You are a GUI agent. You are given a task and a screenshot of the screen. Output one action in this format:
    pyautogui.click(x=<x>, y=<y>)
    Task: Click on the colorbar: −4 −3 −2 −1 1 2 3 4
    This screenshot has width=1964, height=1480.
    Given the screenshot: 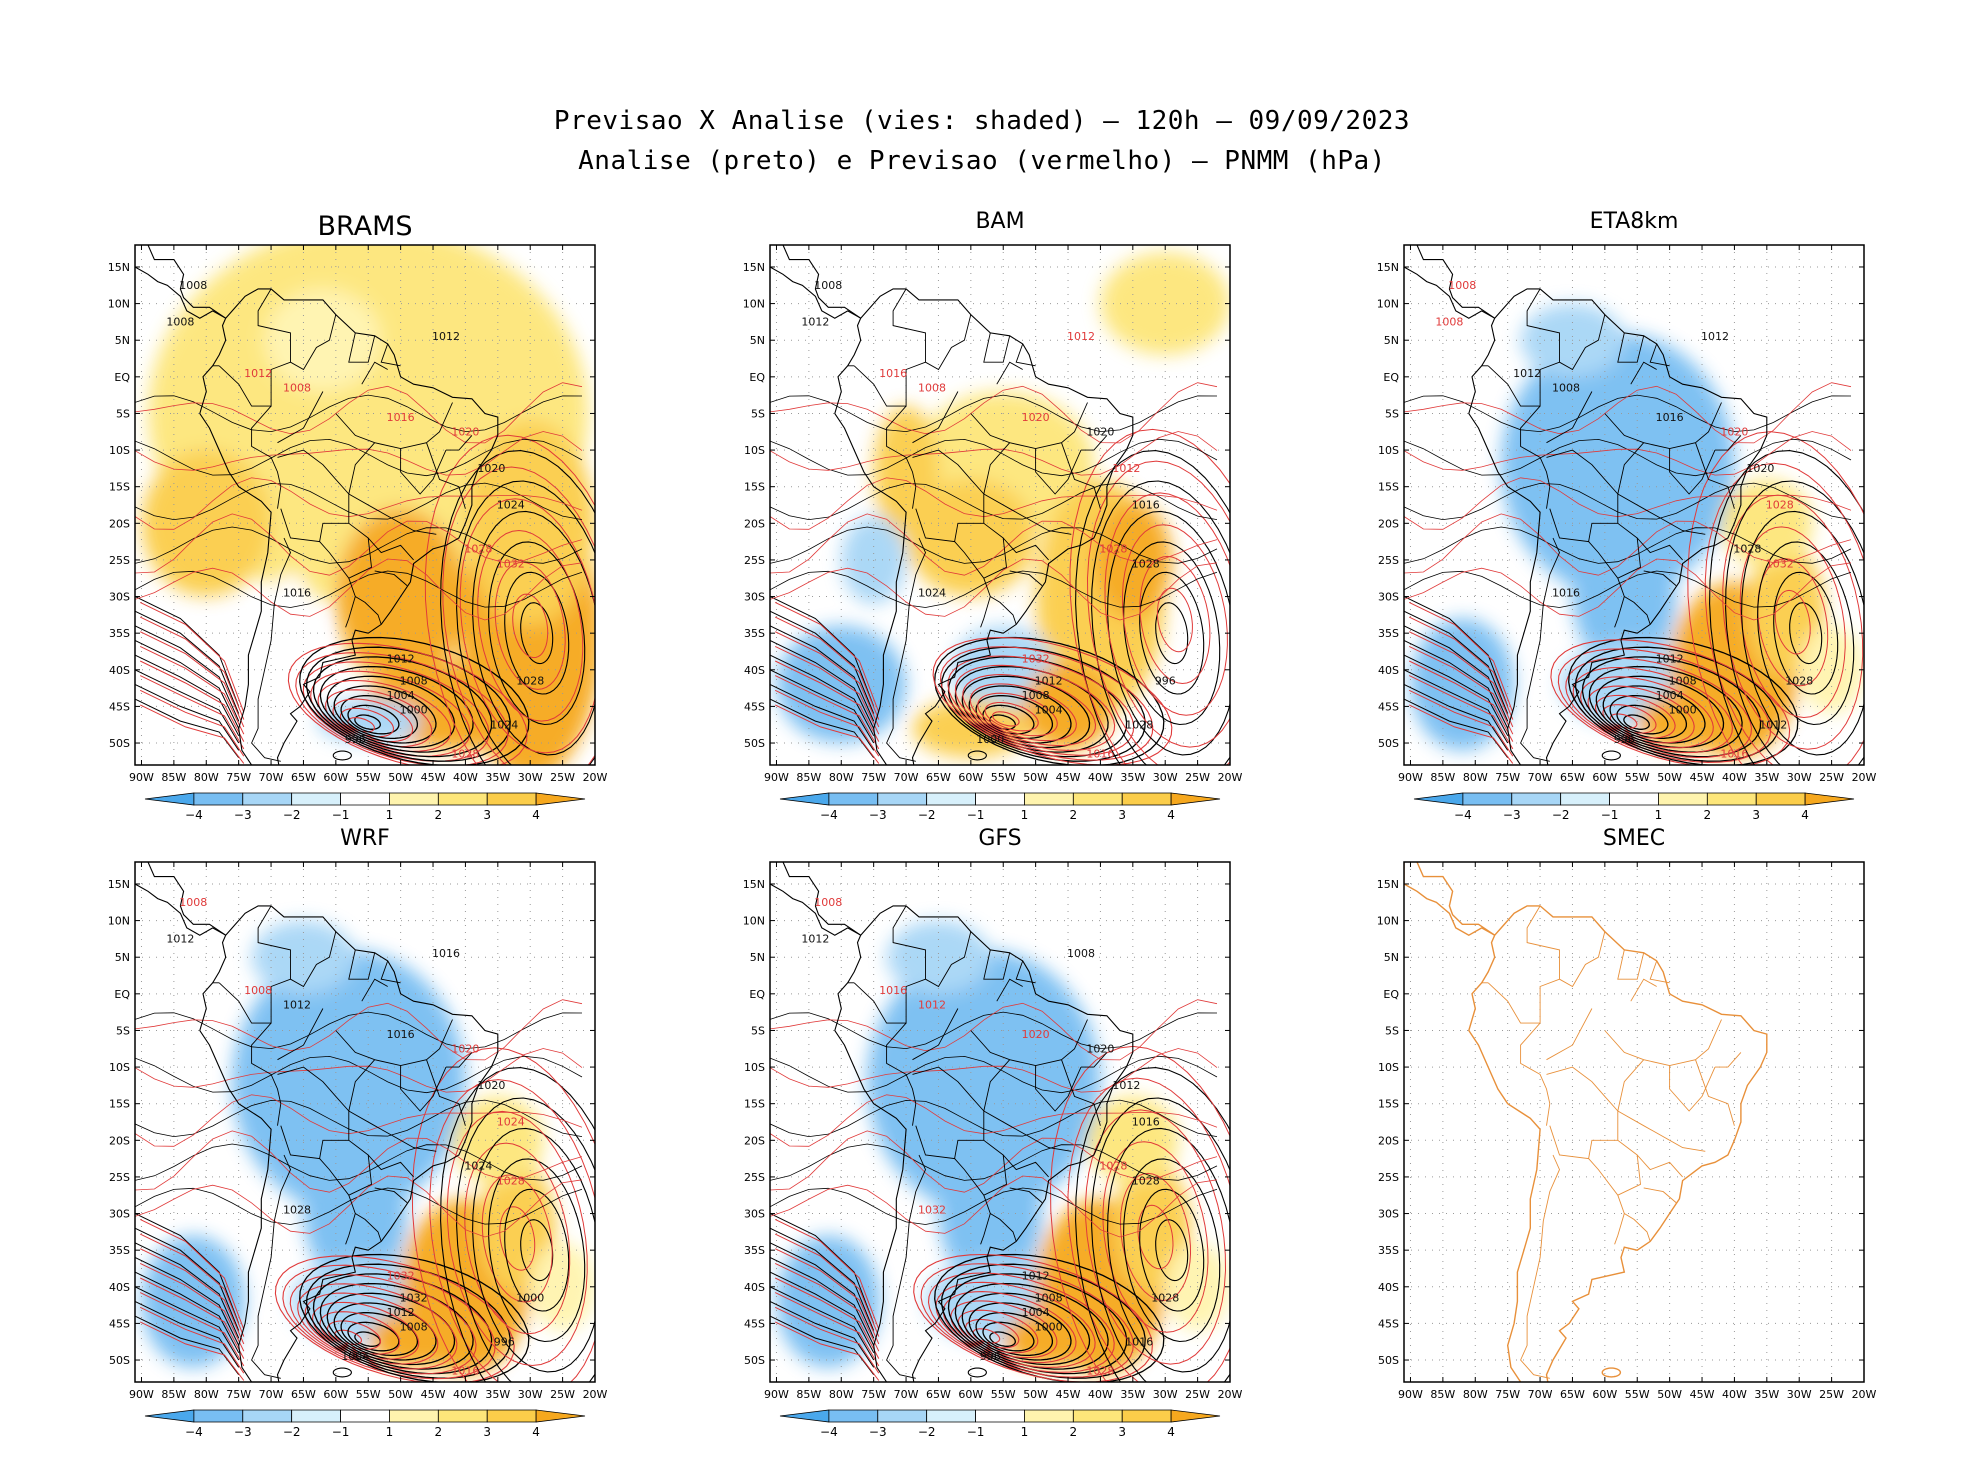 What is the action you would take?
    pyautogui.click(x=365, y=807)
    